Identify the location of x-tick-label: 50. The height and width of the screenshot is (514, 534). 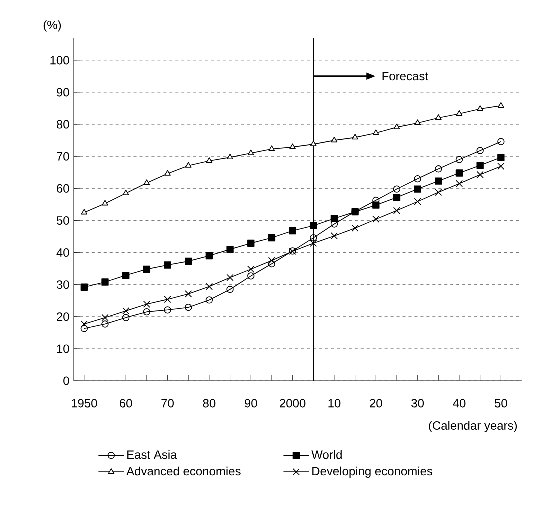
(501, 403).